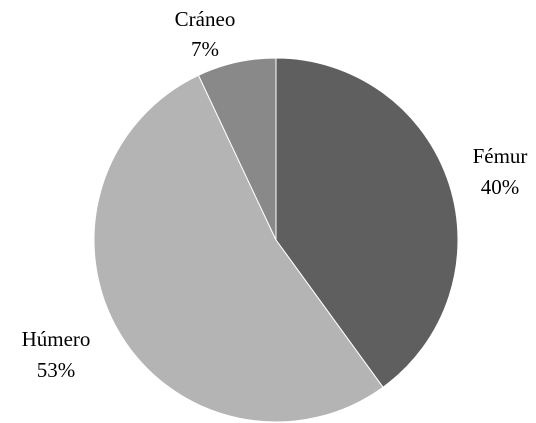 This screenshot has height=423, width=536. Describe the element at coordinates (205, 19) in the screenshot. I see `slice-name-label: Cráneo` at that location.